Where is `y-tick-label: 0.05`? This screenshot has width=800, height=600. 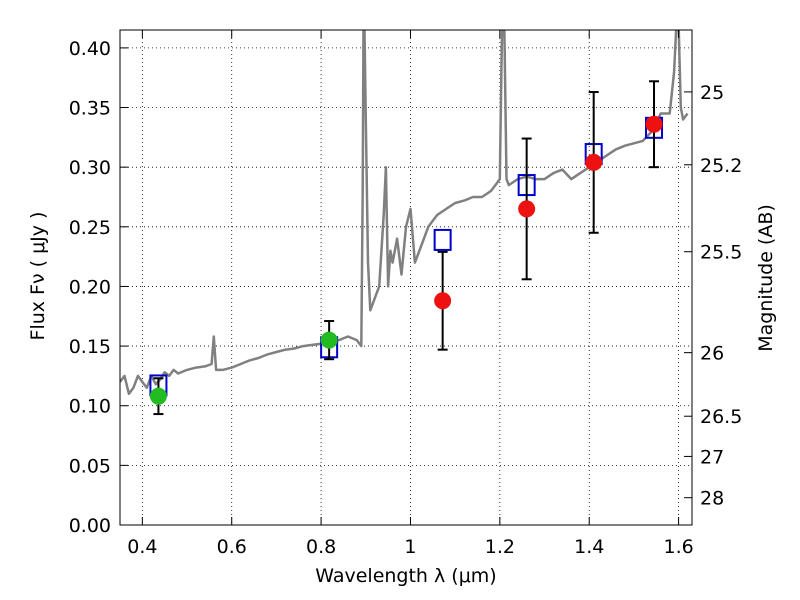 y-tick-label: 0.05 is located at coordinates (90, 466).